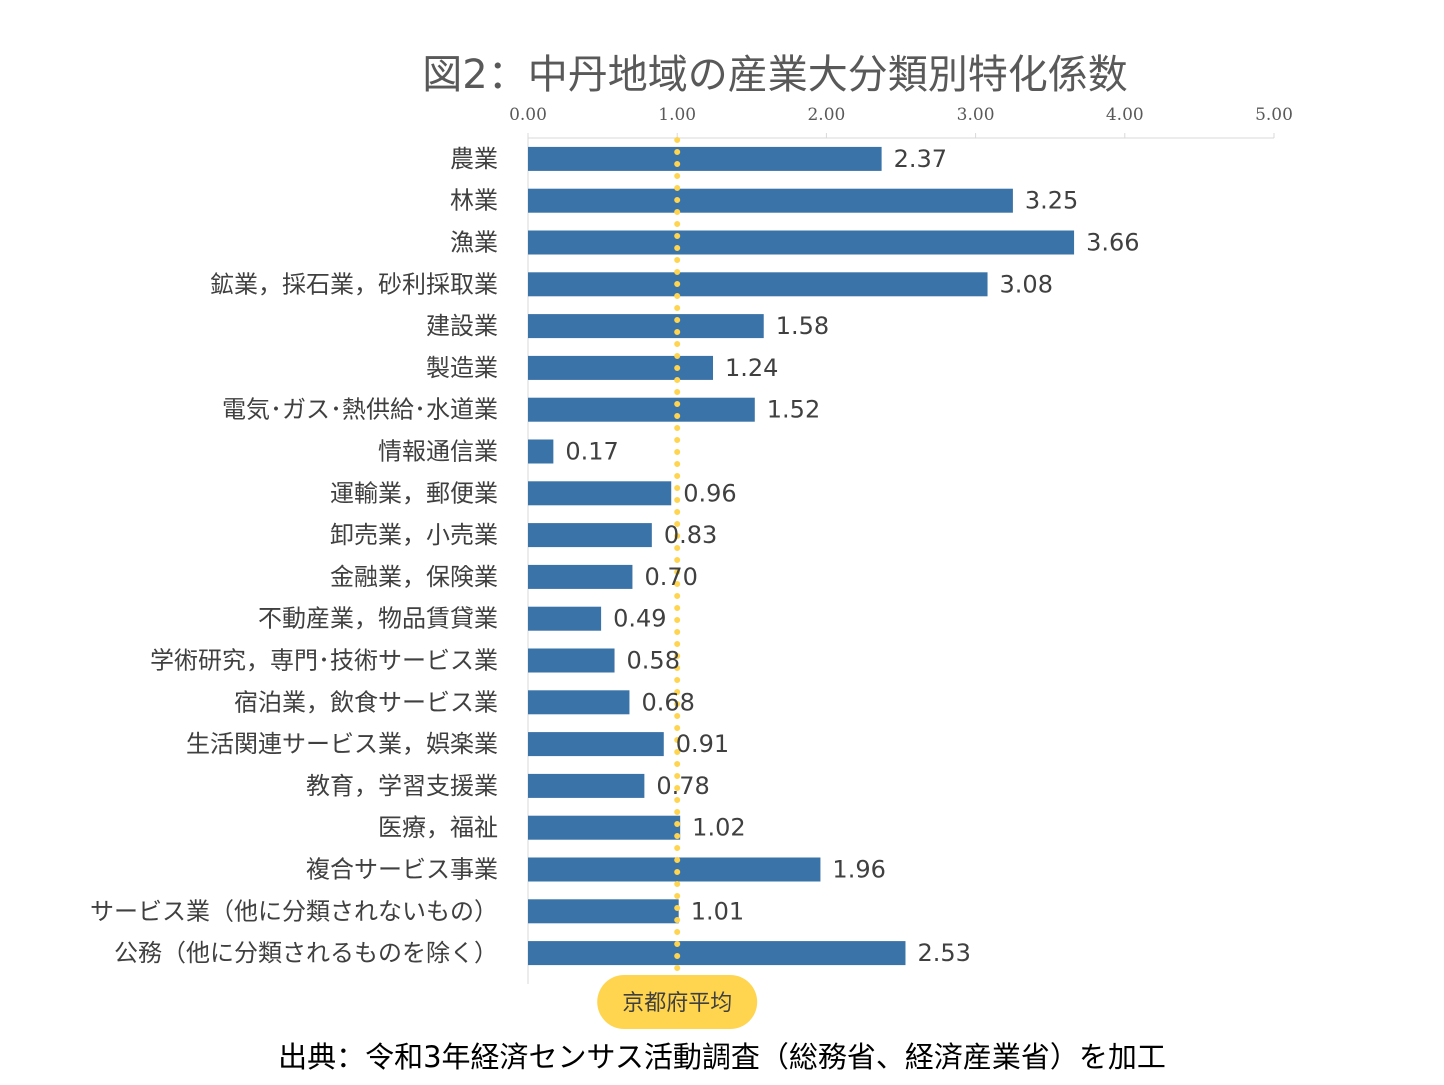 This screenshot has height=1085, width=1444. Describe the element at coordinates (690, 535) in the screenshot. I see `data-label: 0.83` at that location.